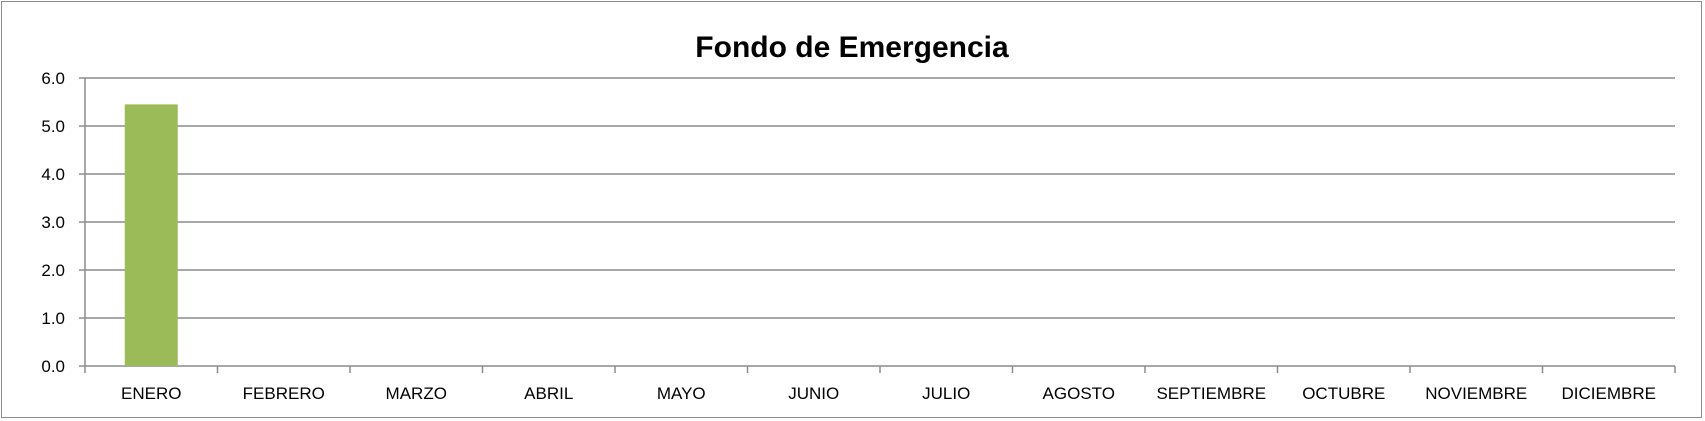 Image resolution: width=1705 pixels, height=421 pixels. Describe the element at coordinates (416, 393) in the screenshot. I see `x-tick-label: MARZO` at that location.